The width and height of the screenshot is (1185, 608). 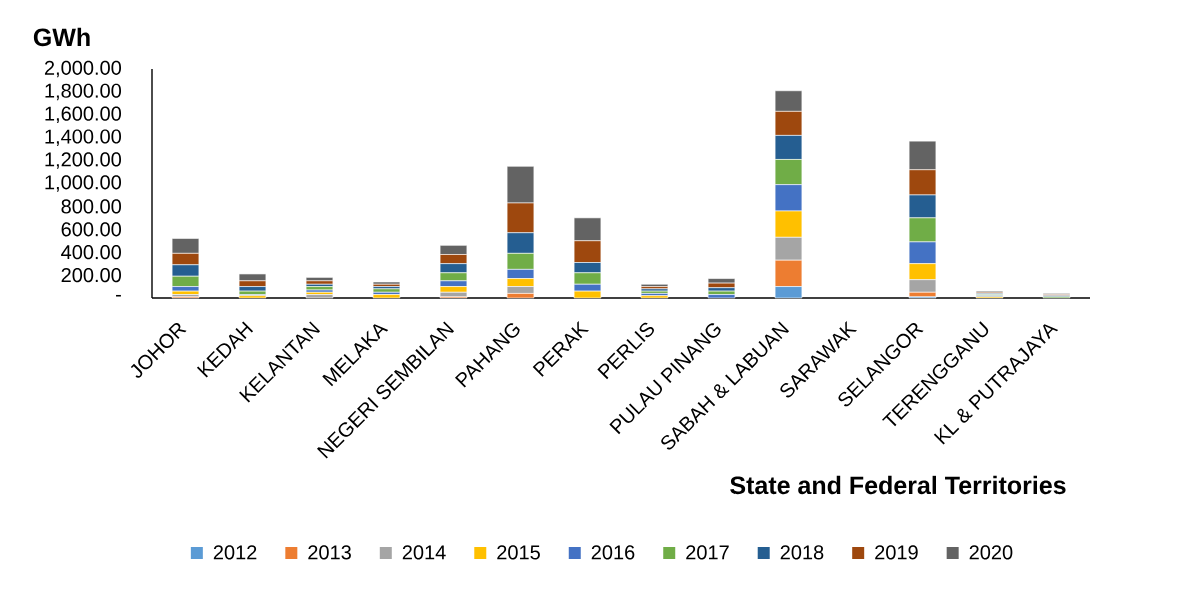 What do you see at coordinates (91, 206) in the screenshot?
I see `y-tick-label: 800.00` at bounding box center [91, 206].